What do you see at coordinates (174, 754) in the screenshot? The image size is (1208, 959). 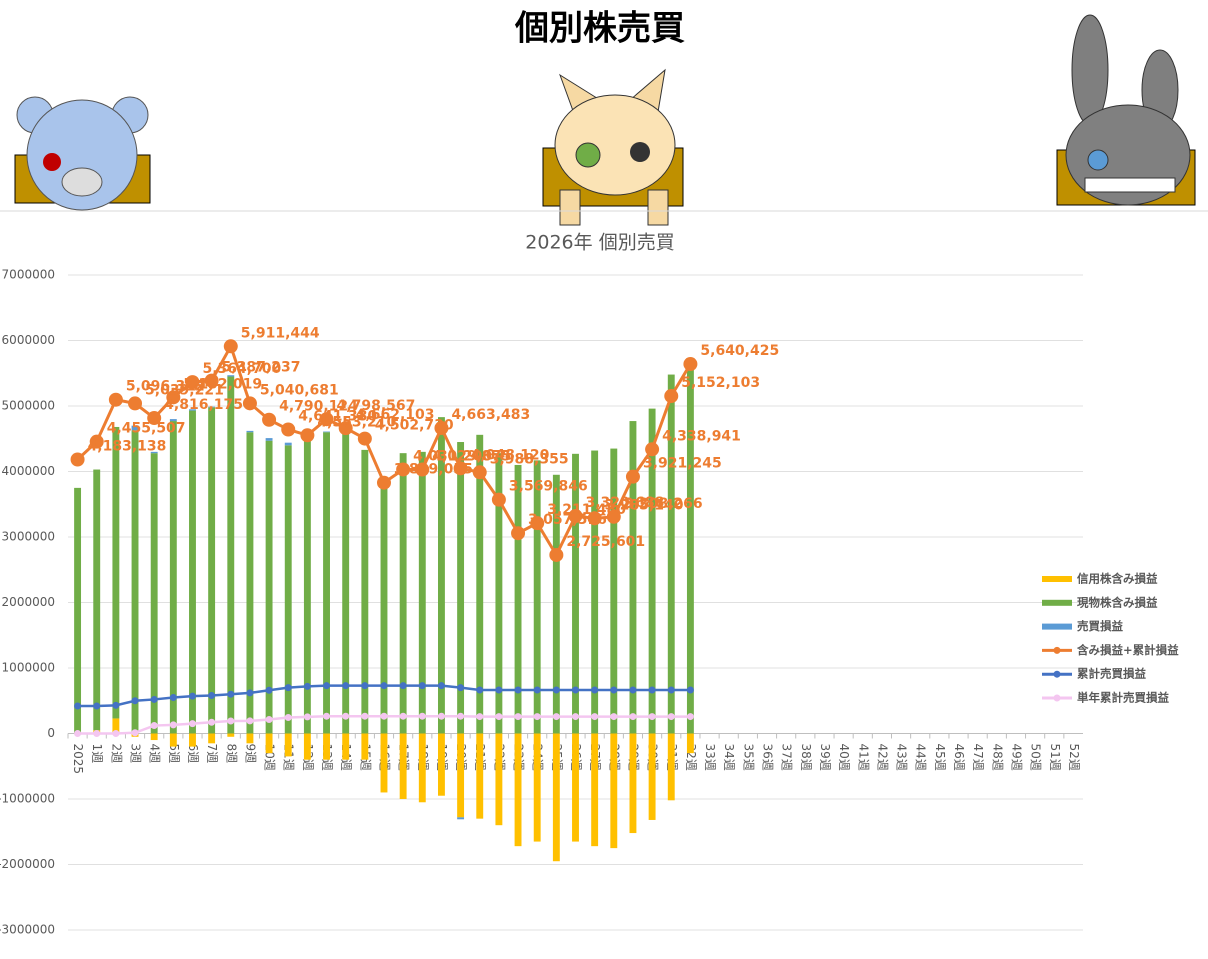 I see `x-tick-label: 5週` at bounding box center [174, 754].